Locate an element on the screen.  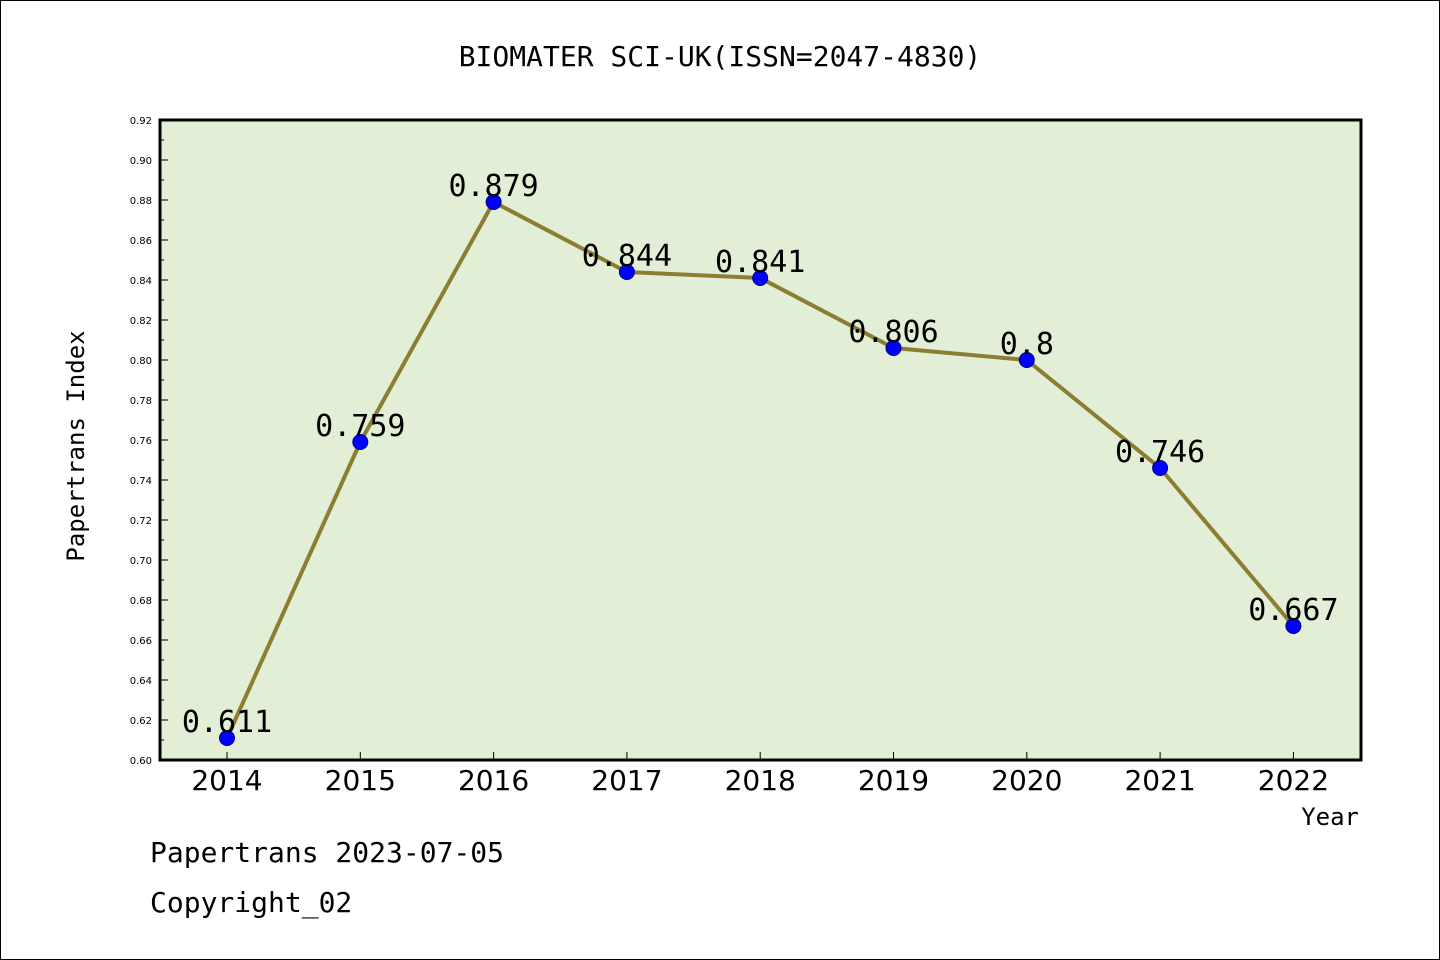
y-tick-label: 0.92 is located at coordinates (141, 121).